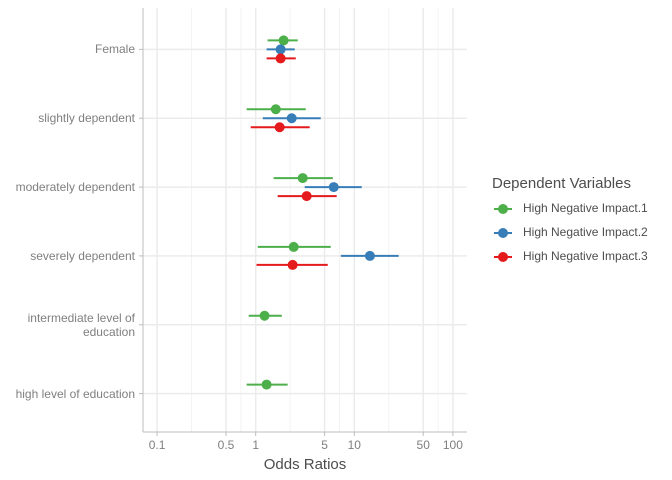 The height and width of the screenshot is (480, 672). Describe the element at coordinates (82, 255) in the screenshot. I see `y-tick-label: severely dependent` at that location.